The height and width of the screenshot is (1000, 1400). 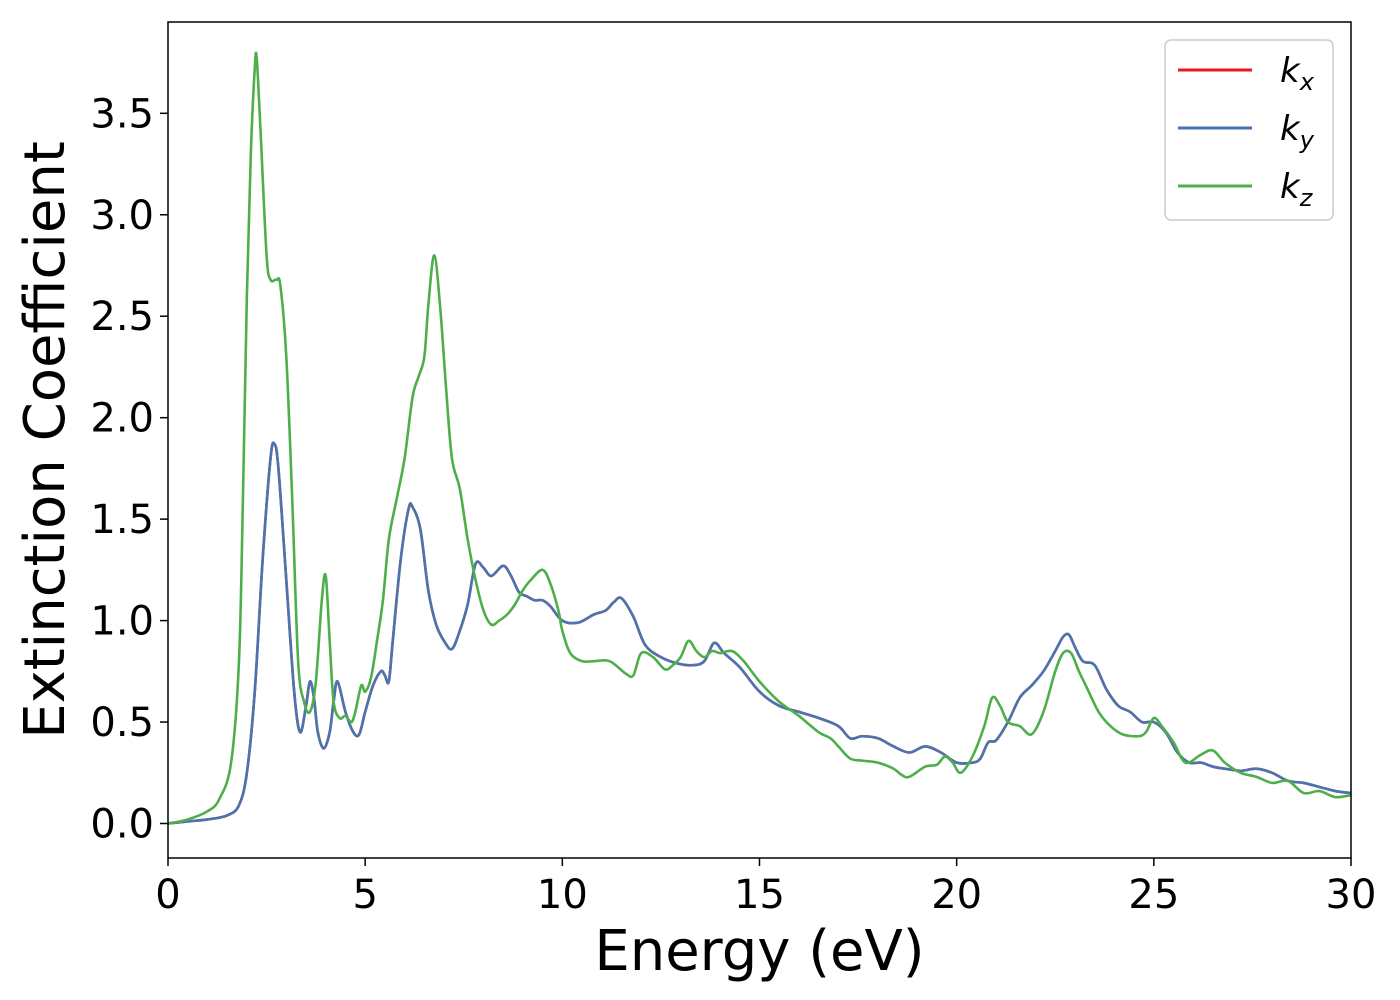 I want to click on legend-box, so click(x=1249, y=130).